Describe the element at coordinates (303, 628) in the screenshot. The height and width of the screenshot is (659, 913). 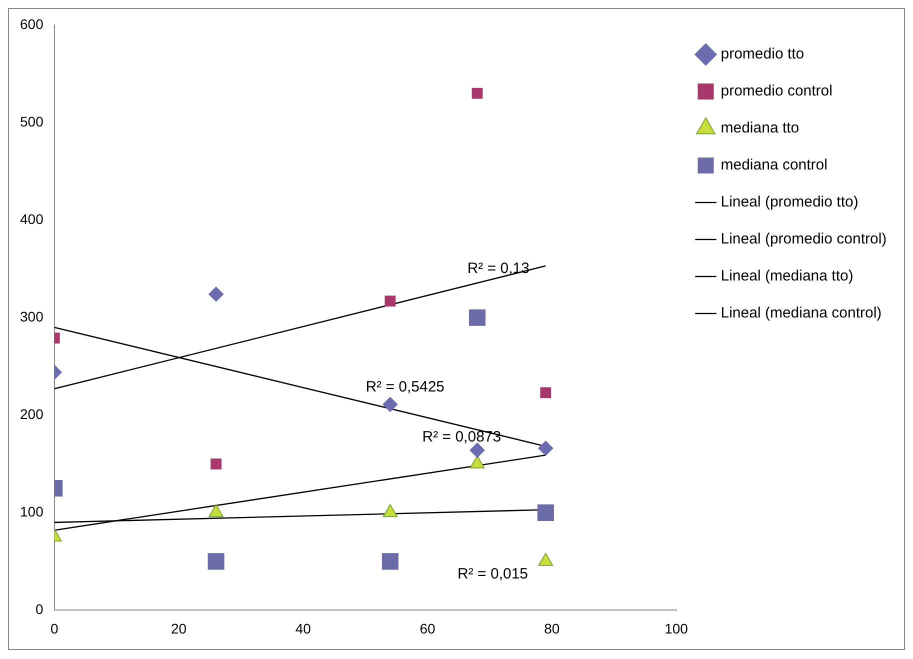
I see `x-tick-label: 40` at that location.